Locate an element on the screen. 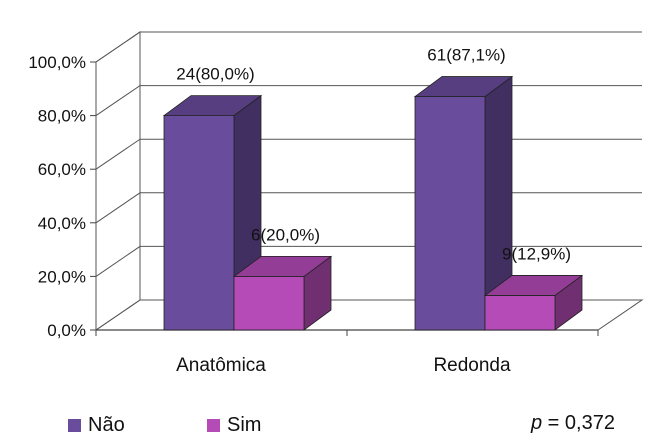 This screenshot has width=654, height=439. data-label: 24(80,0%) is located at coordinates (215, 74).